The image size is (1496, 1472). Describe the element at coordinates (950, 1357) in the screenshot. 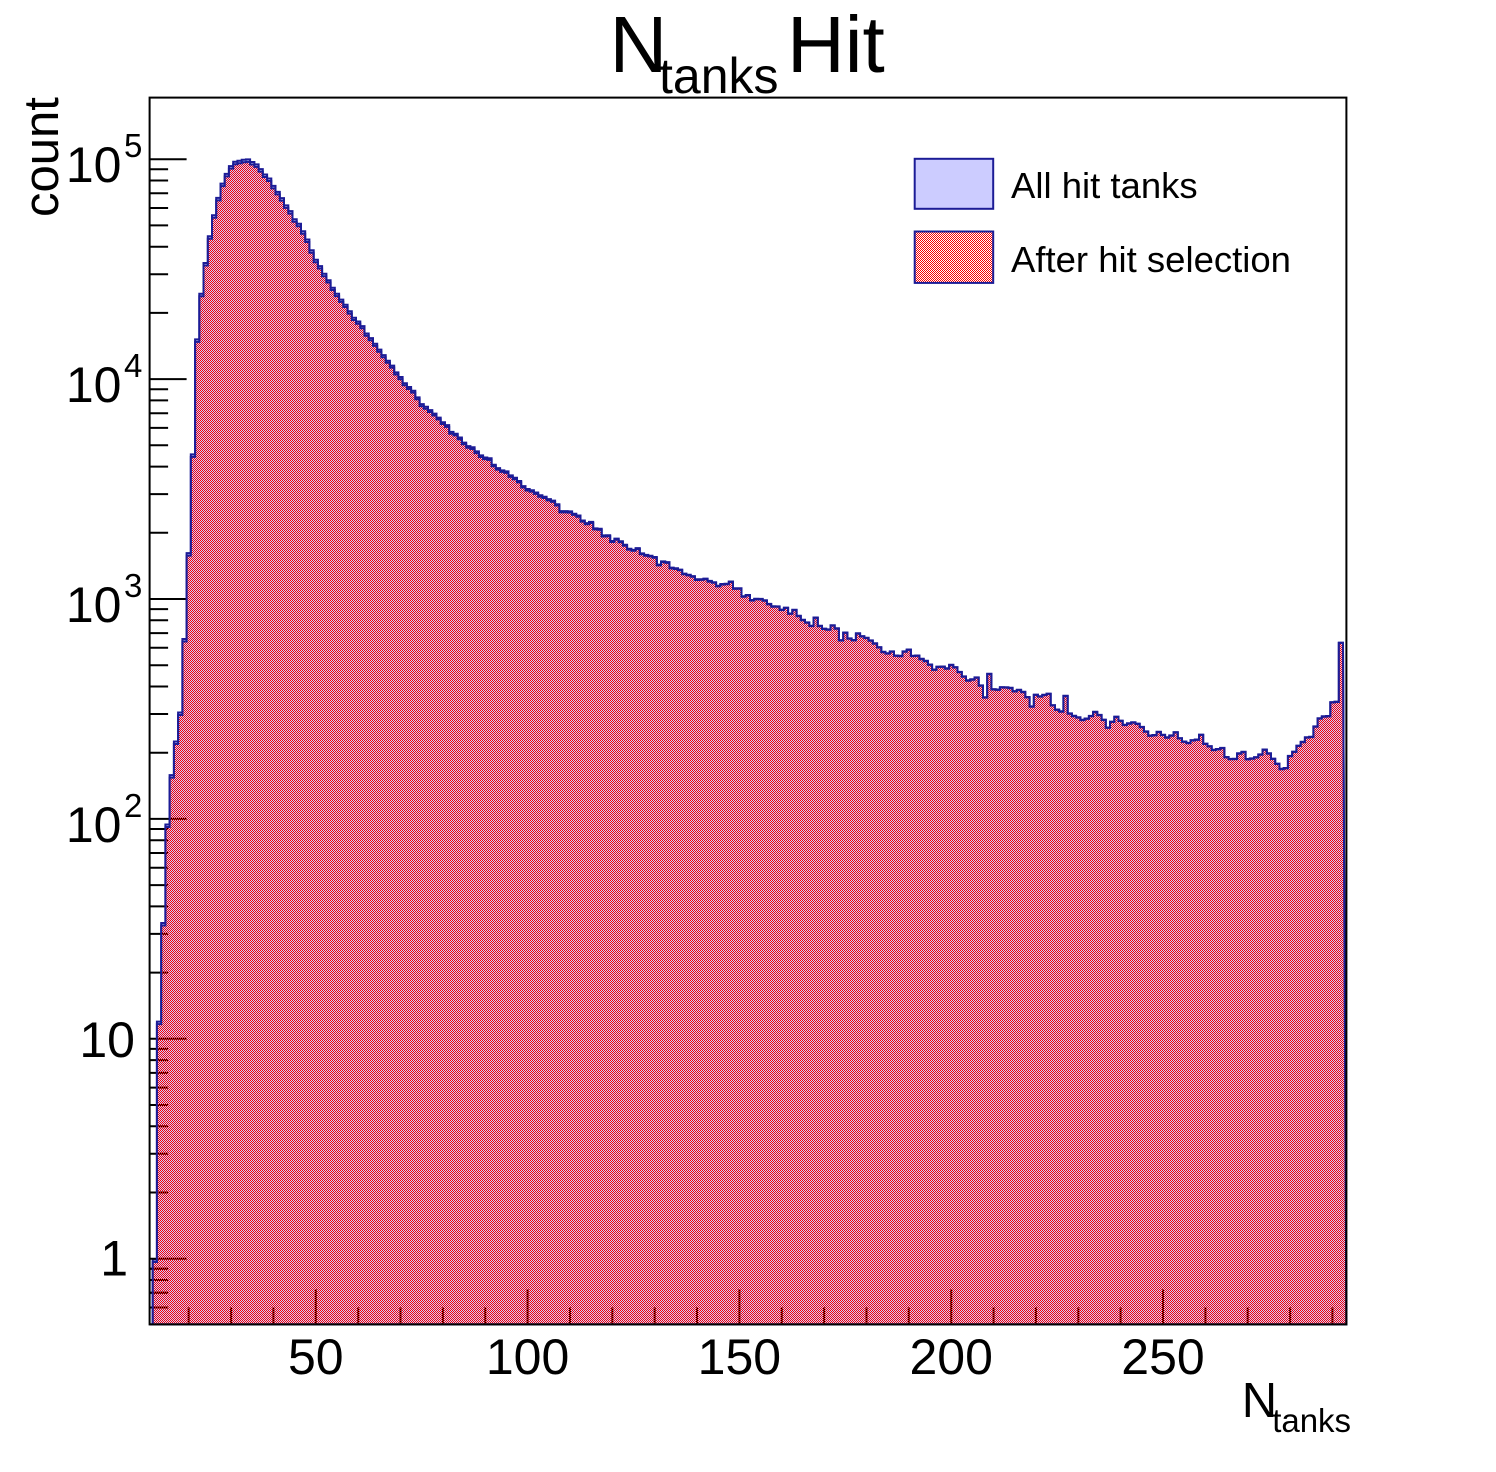

I see `svg-text: 200` at that location.